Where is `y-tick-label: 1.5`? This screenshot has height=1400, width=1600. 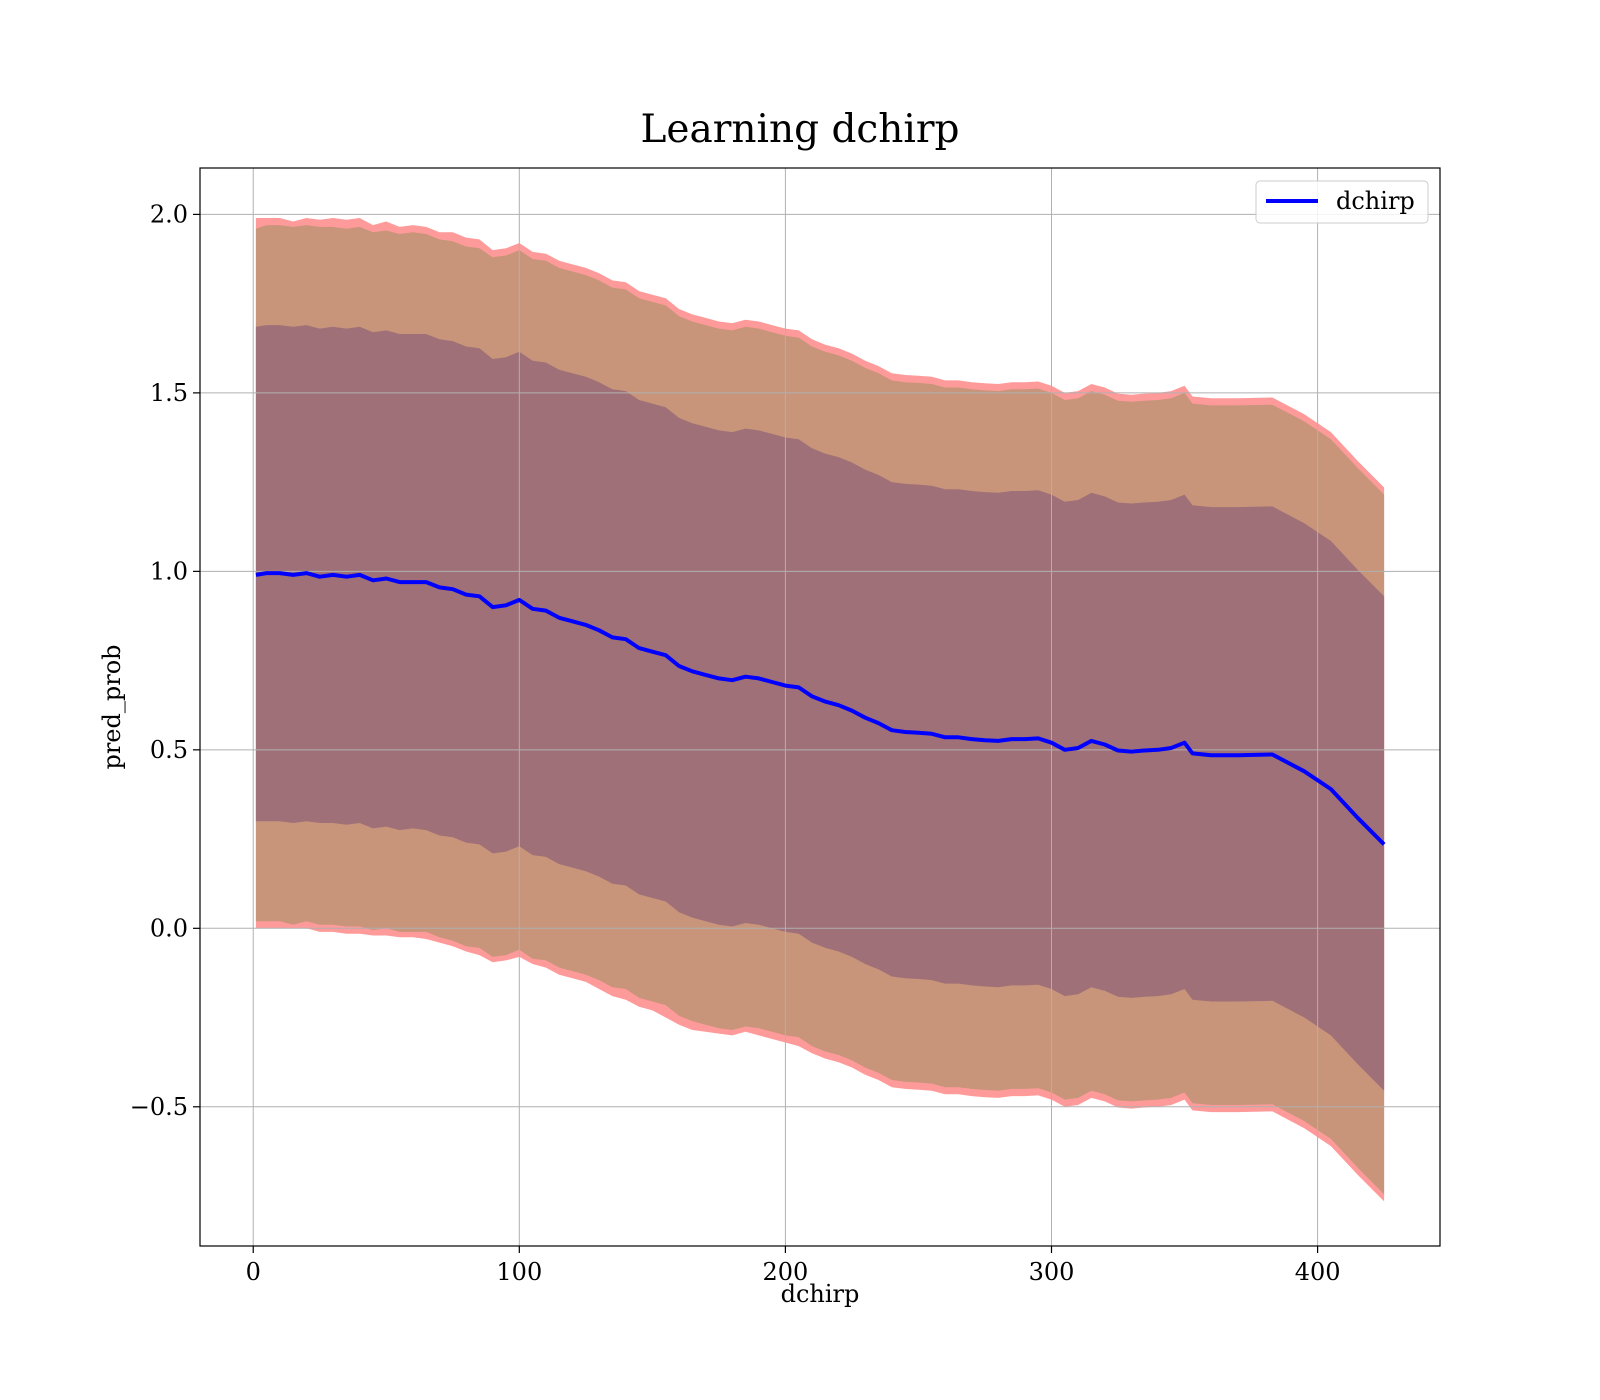 y-tick-label: 1.5 is located at coordinates (169, 393).